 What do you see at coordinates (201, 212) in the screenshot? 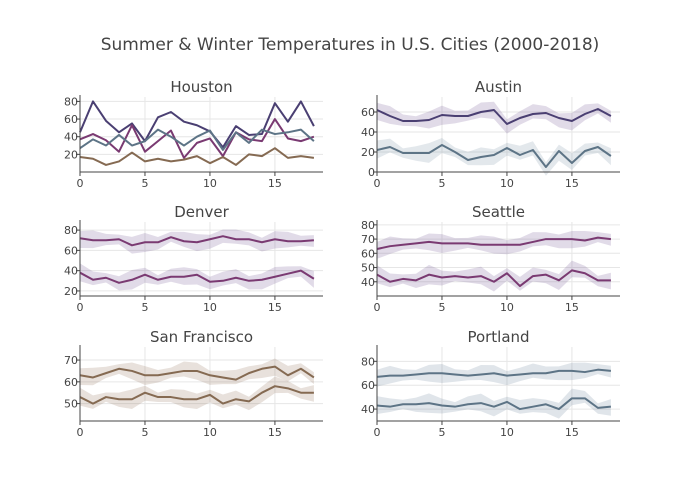
I see `subplot-title: Denver` at bounding box center [201, 212].